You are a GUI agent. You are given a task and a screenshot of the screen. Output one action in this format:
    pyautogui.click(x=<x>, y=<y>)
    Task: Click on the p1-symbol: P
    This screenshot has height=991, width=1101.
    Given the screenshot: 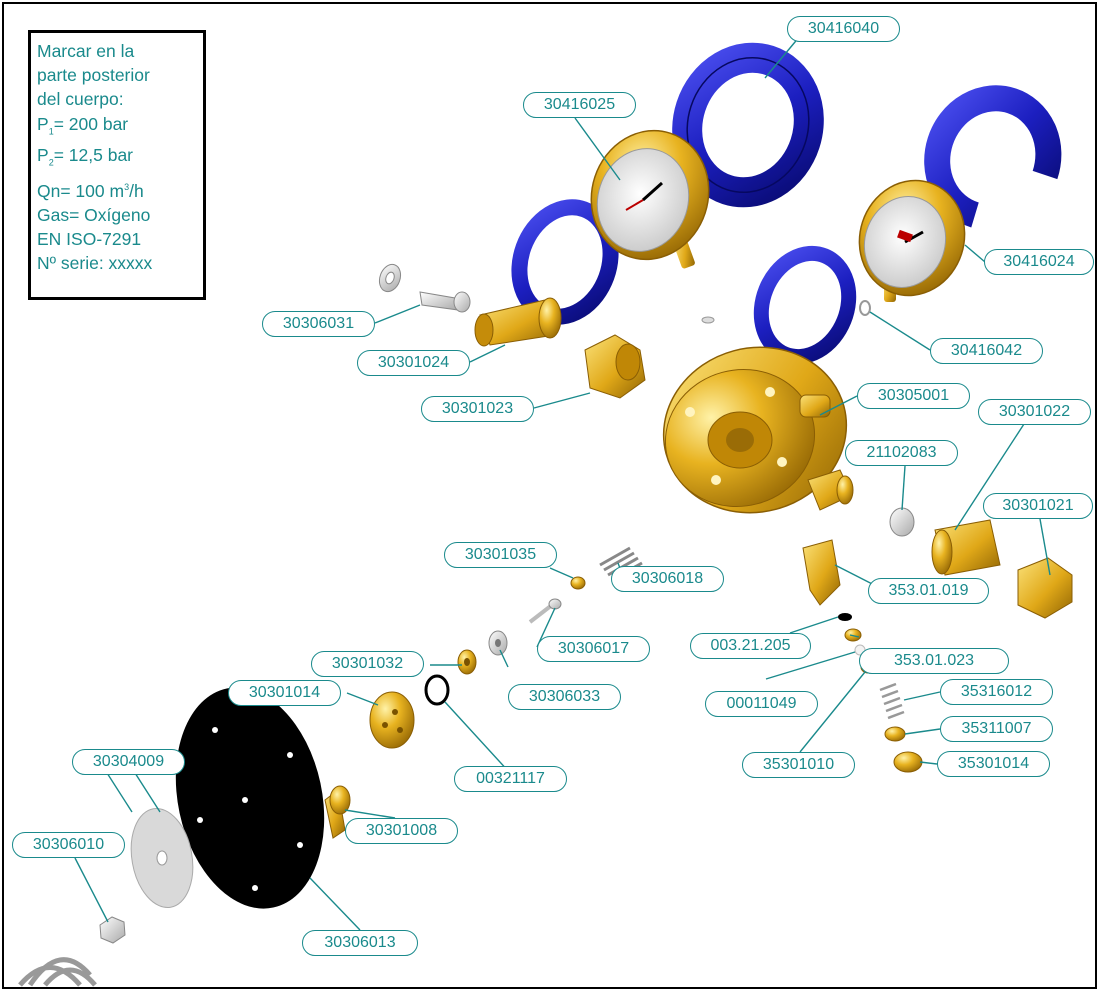 What is the action you would take?
    pyautogui.click(x=43, y=123)
    